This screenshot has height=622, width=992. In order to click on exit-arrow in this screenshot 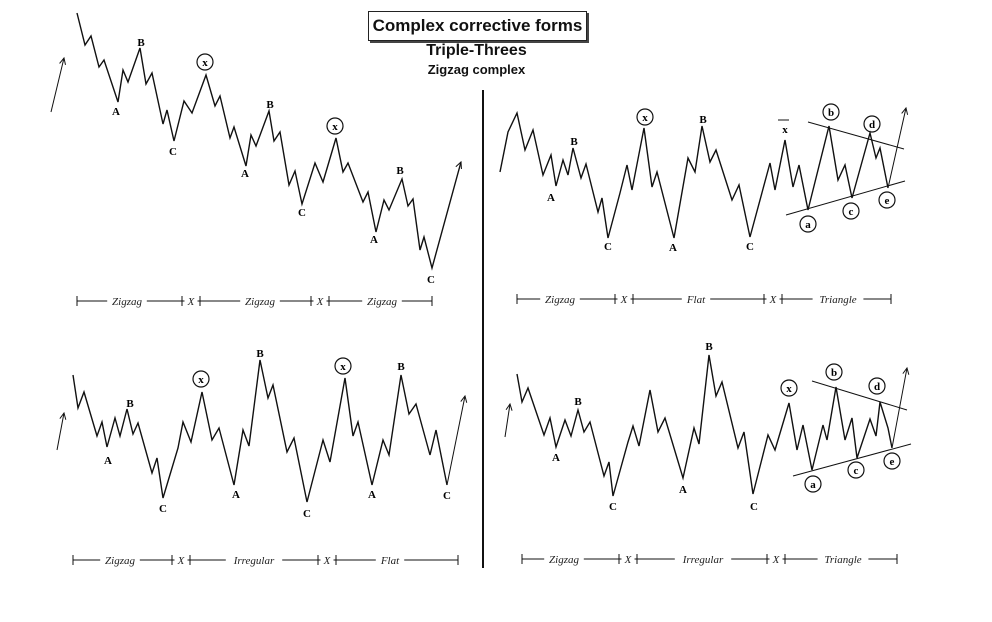, I will do `click(897, 148)`.